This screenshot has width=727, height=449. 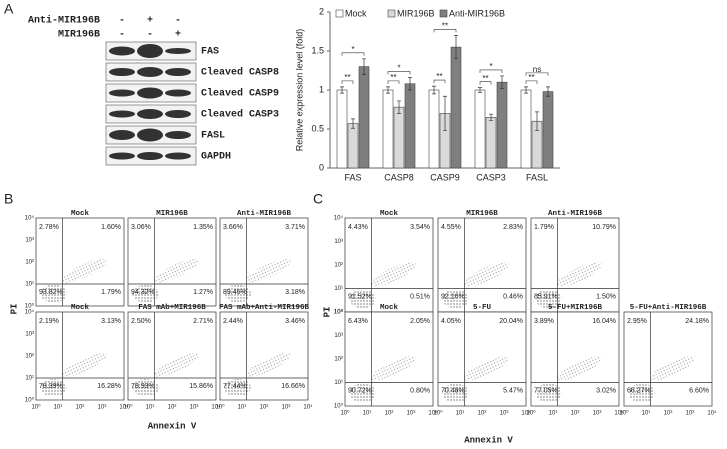 I want to click on quadrant-percent: 0.80%, so click(x=420, y=390).